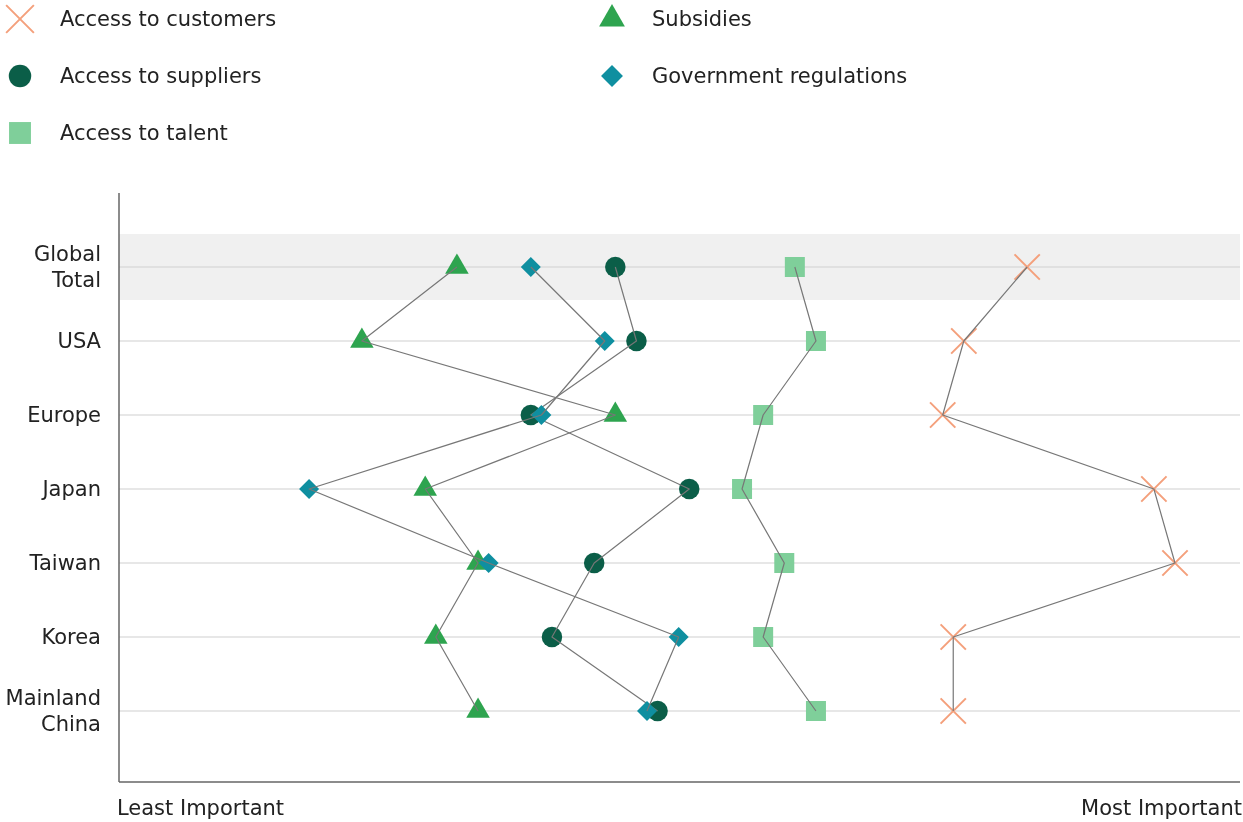 This screenshot has height=822, width=1243. What do you see at coordinates (1161, 808) in the screenshot?
I see `text: Most Important` at bounding box center [1161, 808].